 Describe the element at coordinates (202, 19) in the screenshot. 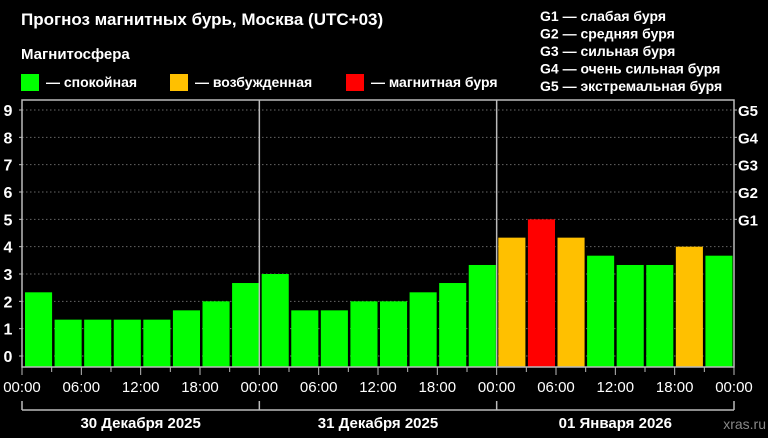

I see `chart-title: Прогноз магнитных бурь, Москва (UTC+03)` at that location.